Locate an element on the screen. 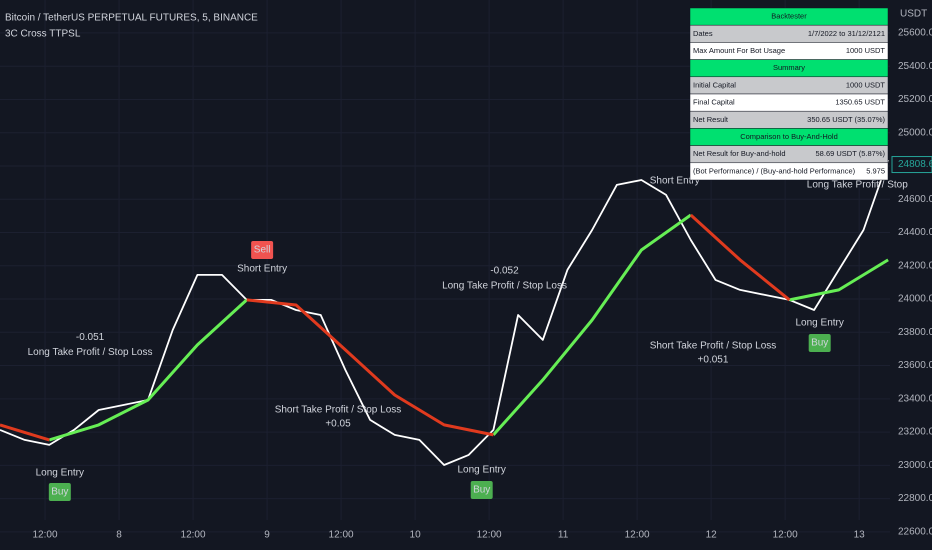 This screenshot has height=550, width=932. table-label: Initial Capital is located at coordinates (714, 84).